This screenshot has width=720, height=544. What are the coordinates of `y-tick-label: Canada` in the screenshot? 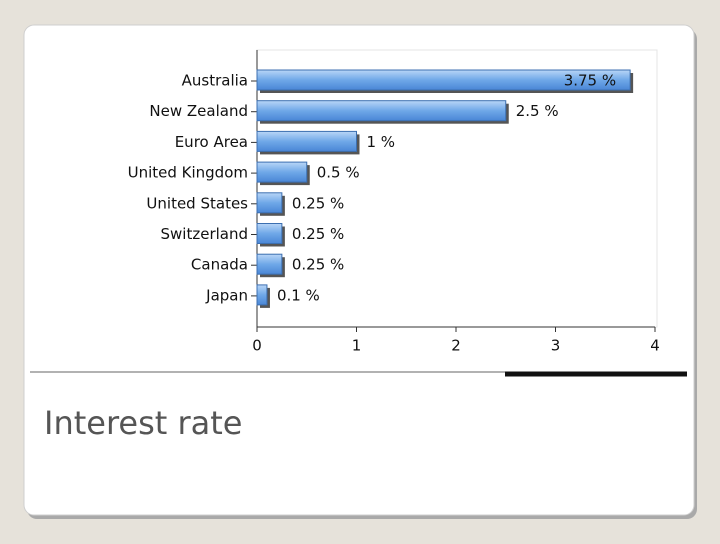 It's located at (219, 265).